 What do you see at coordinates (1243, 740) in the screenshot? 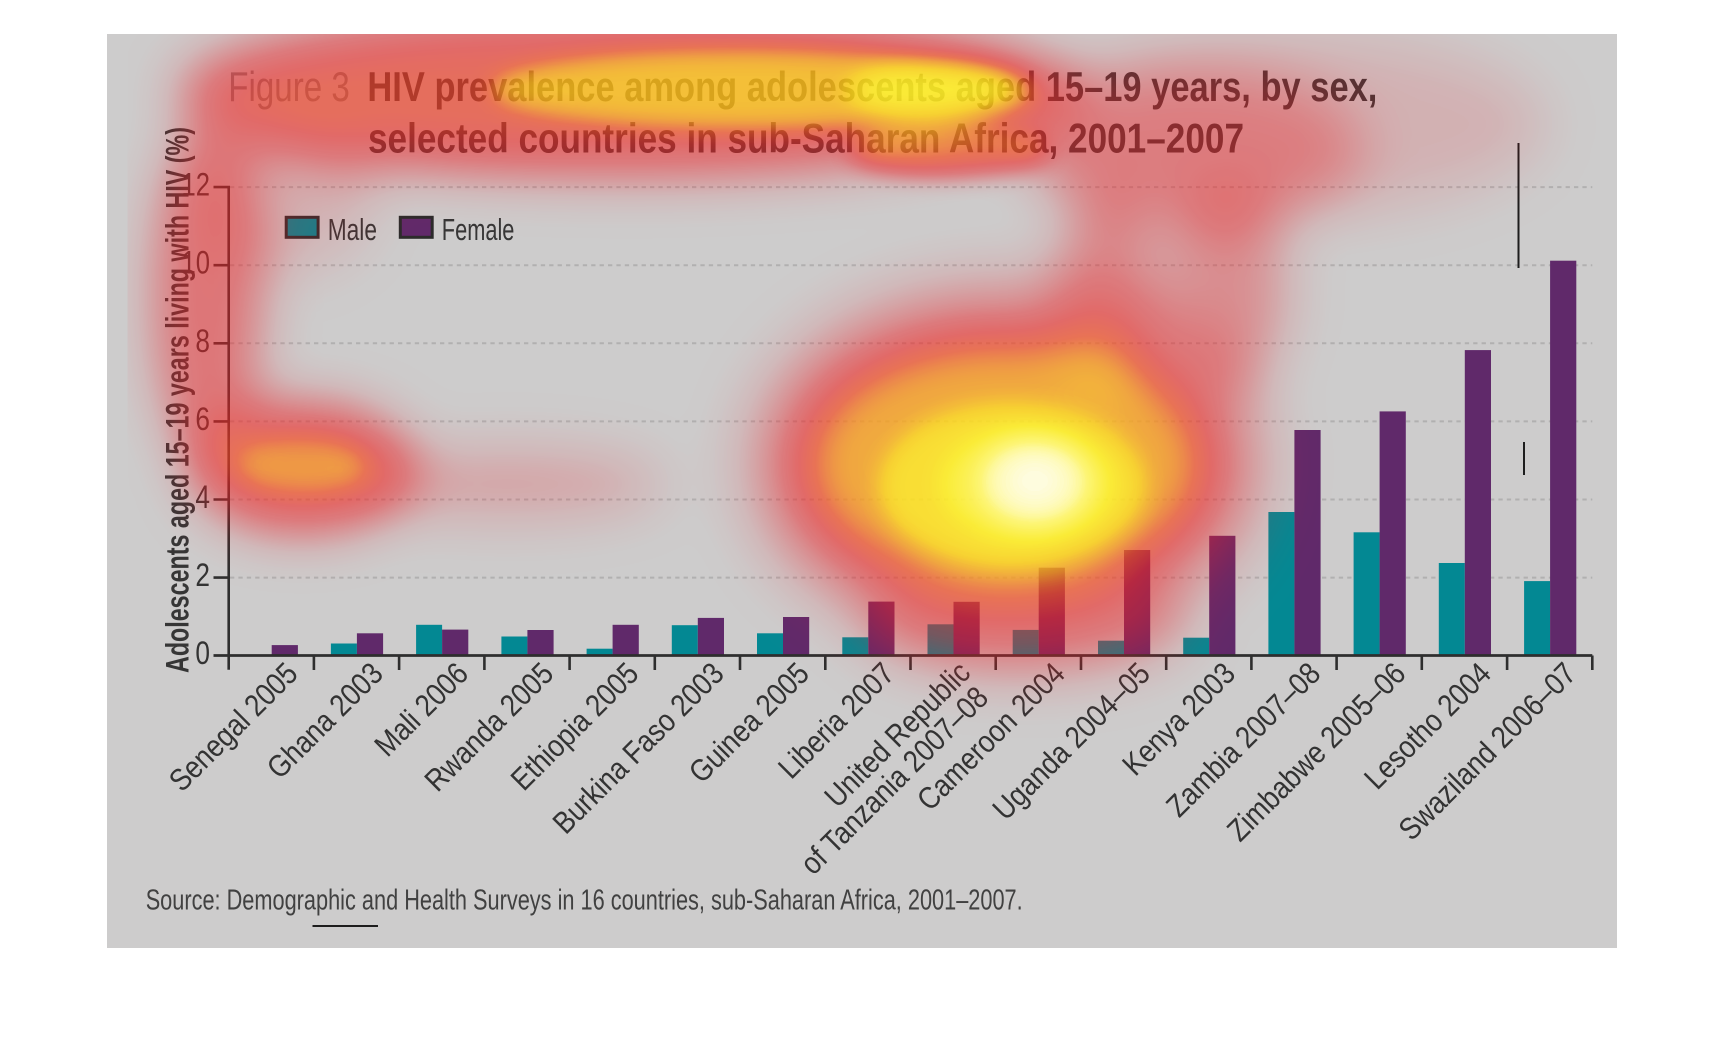
I see `svg-text: Zambia 2007–08` at bounding box center [1243, 740].